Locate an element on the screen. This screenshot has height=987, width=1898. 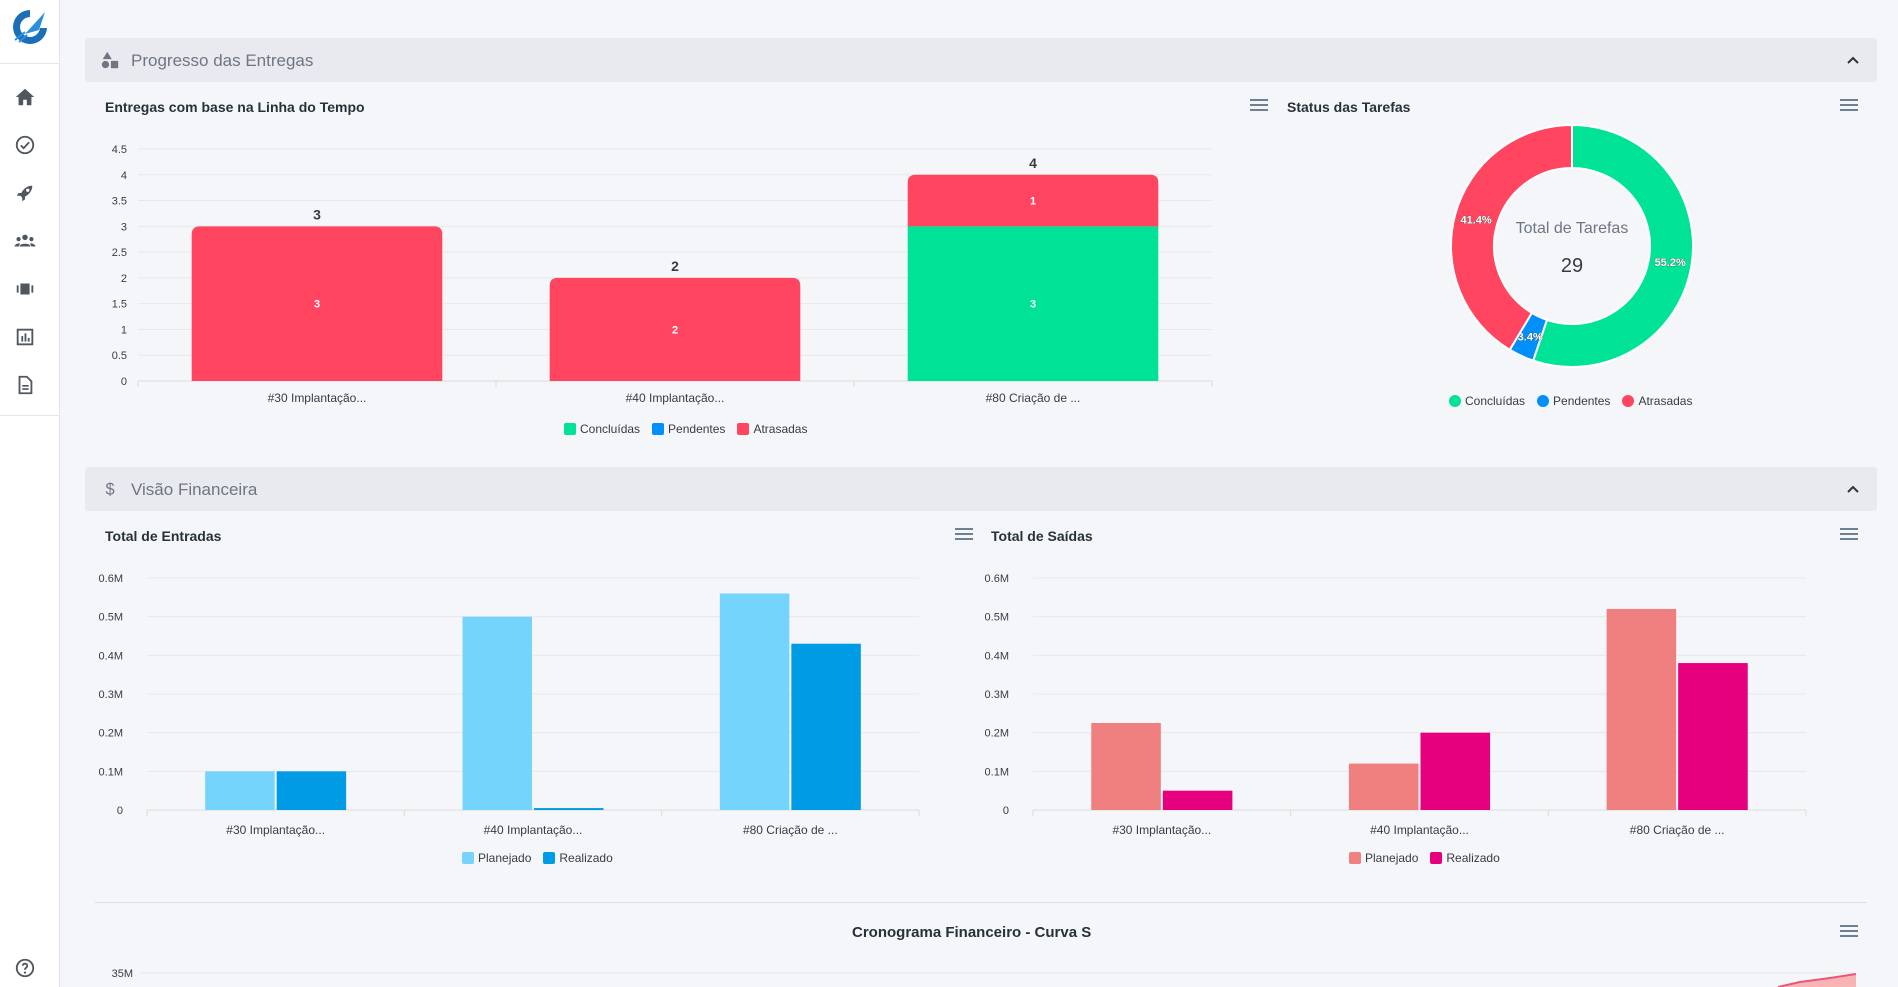
line-series is located at coordinates (1817, 980).